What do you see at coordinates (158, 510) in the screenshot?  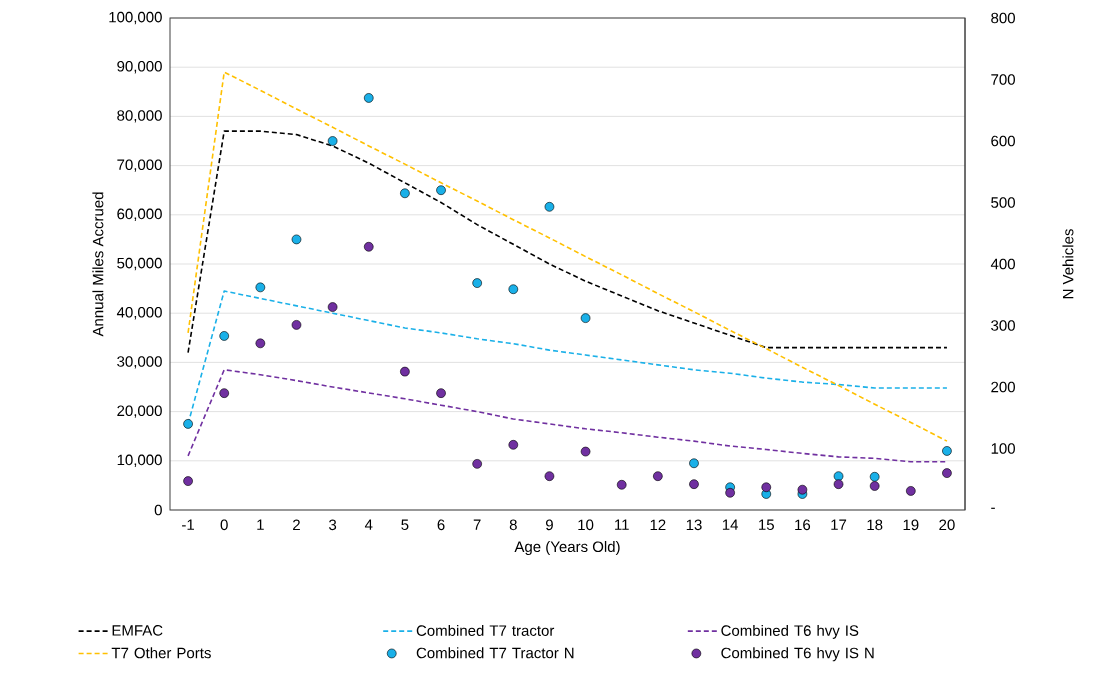 I see `y-tick-label: 0` at bounding box center [158, 510].